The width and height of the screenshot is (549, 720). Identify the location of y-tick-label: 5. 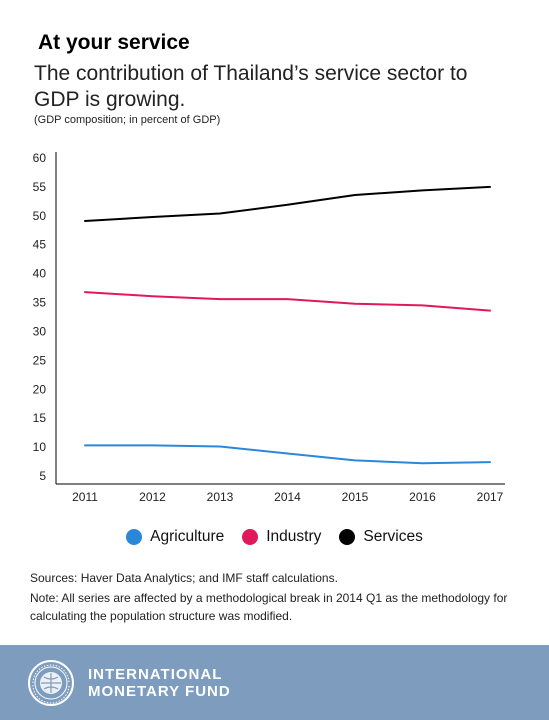
(42, 476).